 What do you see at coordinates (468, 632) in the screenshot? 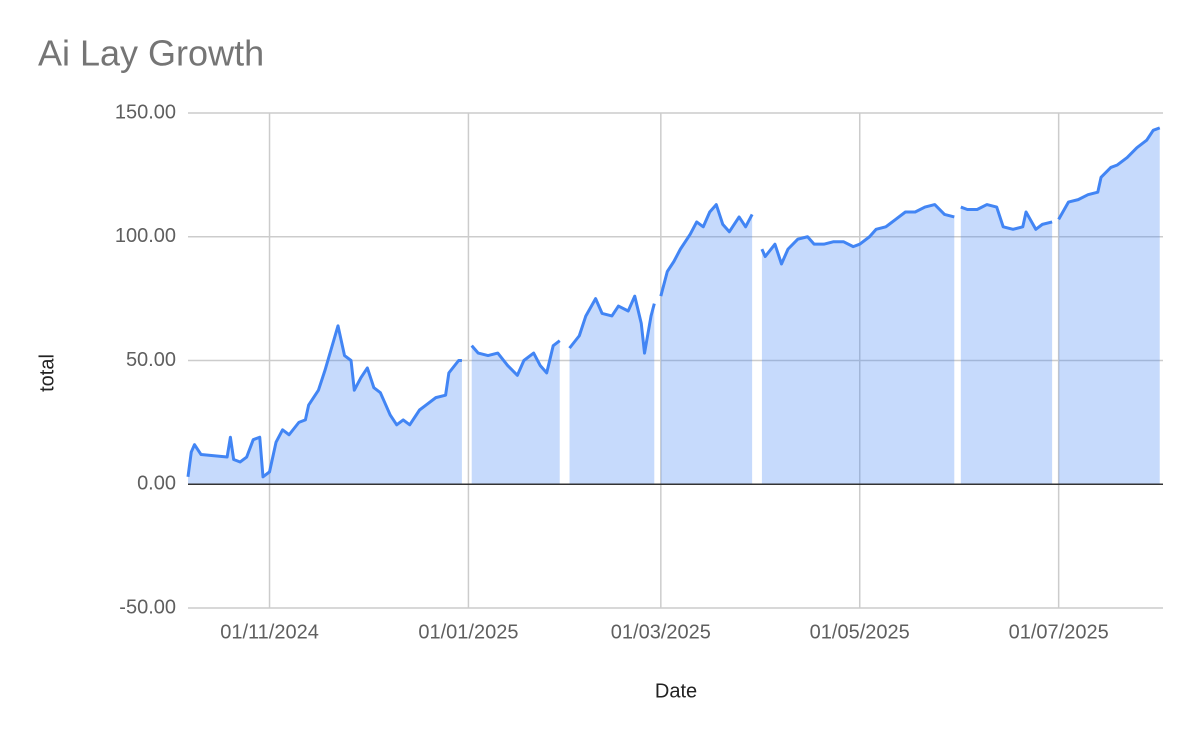
I see `x-tick-label: 01/01/2025` at bounding box center [468, 632].